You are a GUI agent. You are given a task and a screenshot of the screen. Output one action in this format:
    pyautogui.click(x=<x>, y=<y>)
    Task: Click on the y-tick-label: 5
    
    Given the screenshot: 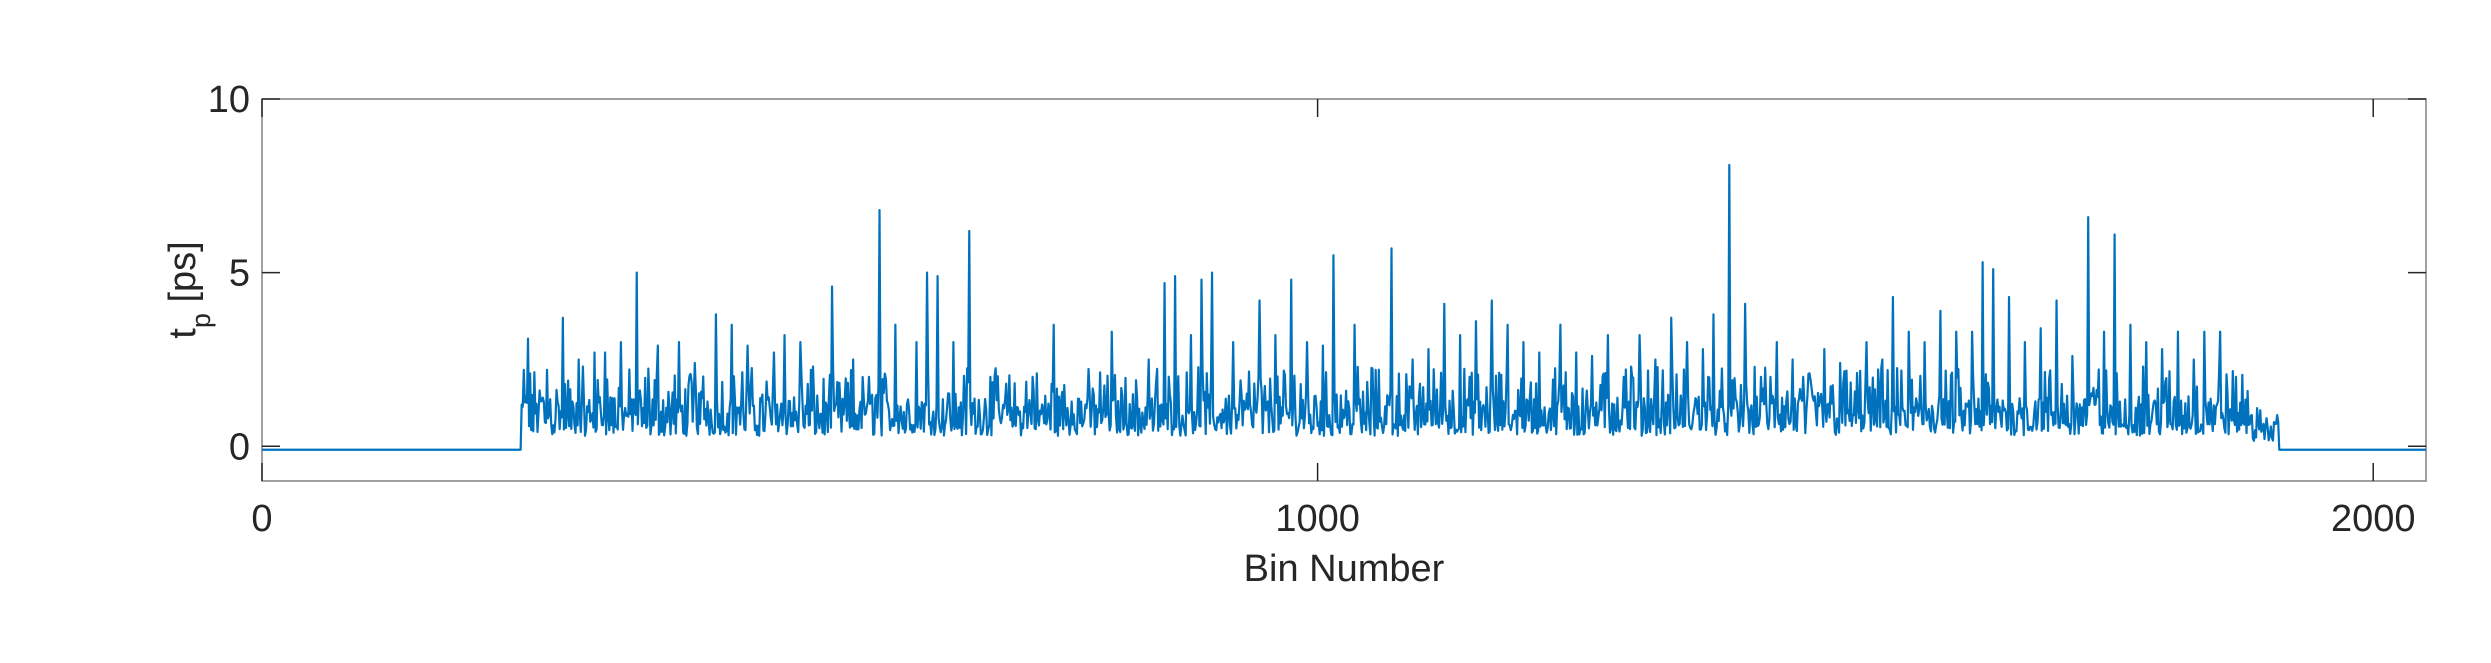 What is the action you would take?
    pyautogui.click(x=239, y=274)
    